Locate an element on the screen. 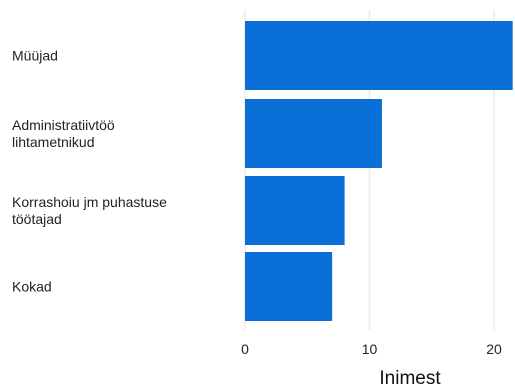 The height and width of the screenshot is (388, 515). category-label-line: Korrashoiu jm puhastuse is located at coordinates (89, 202).